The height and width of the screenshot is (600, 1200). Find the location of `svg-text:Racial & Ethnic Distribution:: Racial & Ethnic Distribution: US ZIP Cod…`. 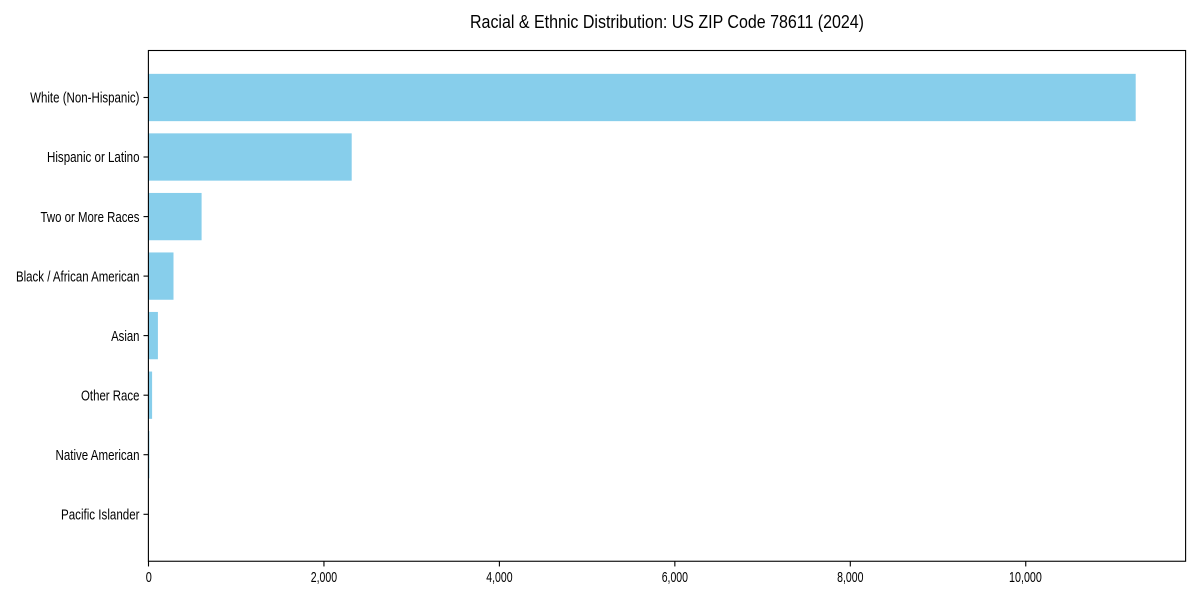

svg-text:Racial & Ethnic Distribution:: Racial & Ethnic Distribution: US ZIP Cod… is located at coordinates (667, 21).